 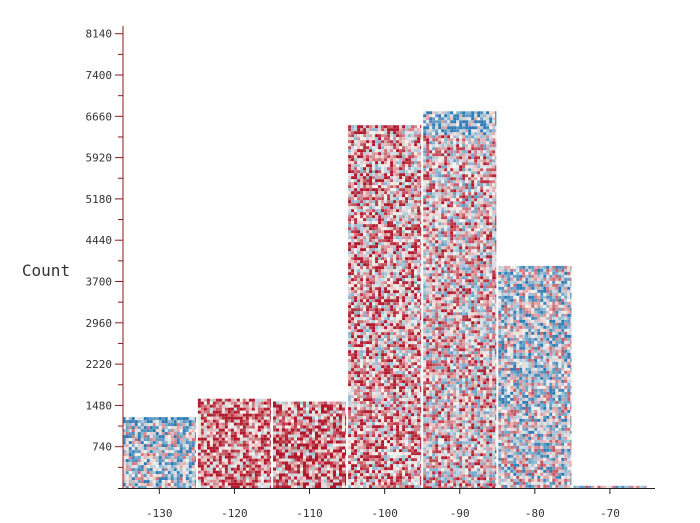 What do you see at coordinates (535, 513) in the screenshot?
I see `x-tick-label: -80` at bounding box center [535, 513].